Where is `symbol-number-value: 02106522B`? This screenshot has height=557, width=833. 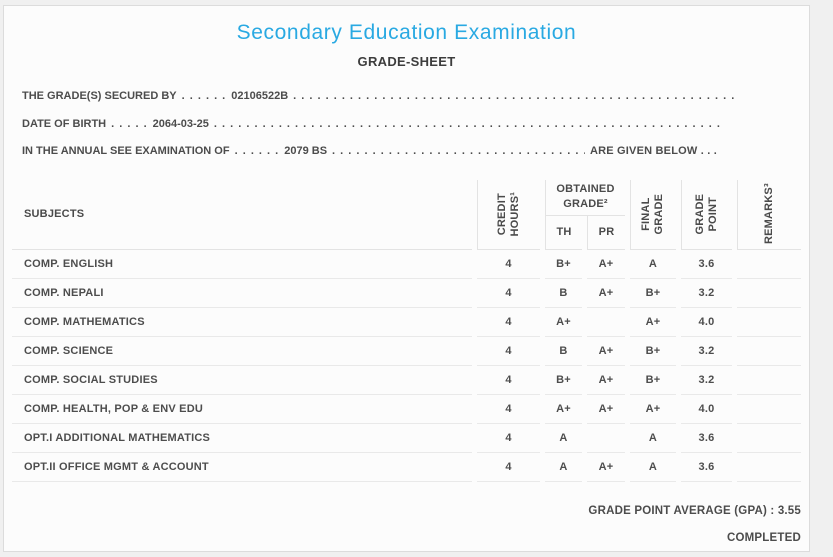 symbol-number-value: 02106522B is located at coordinates (260, 96).